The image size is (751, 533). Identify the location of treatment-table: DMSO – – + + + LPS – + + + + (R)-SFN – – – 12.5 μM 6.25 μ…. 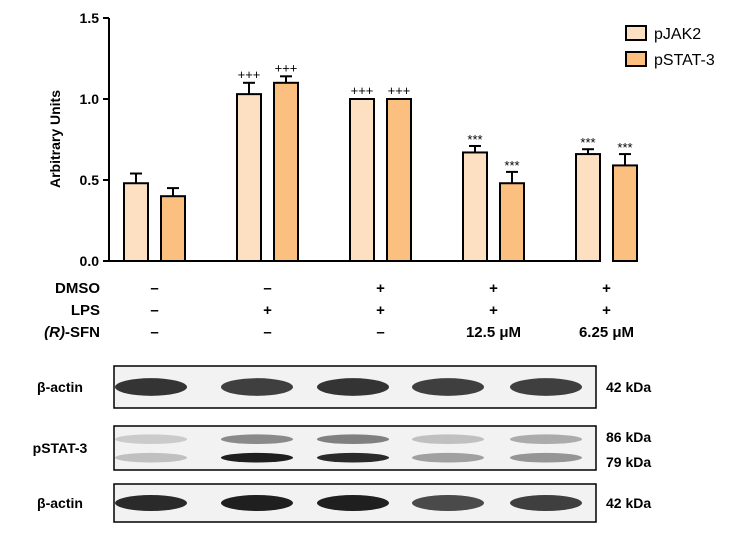
(339, 310).